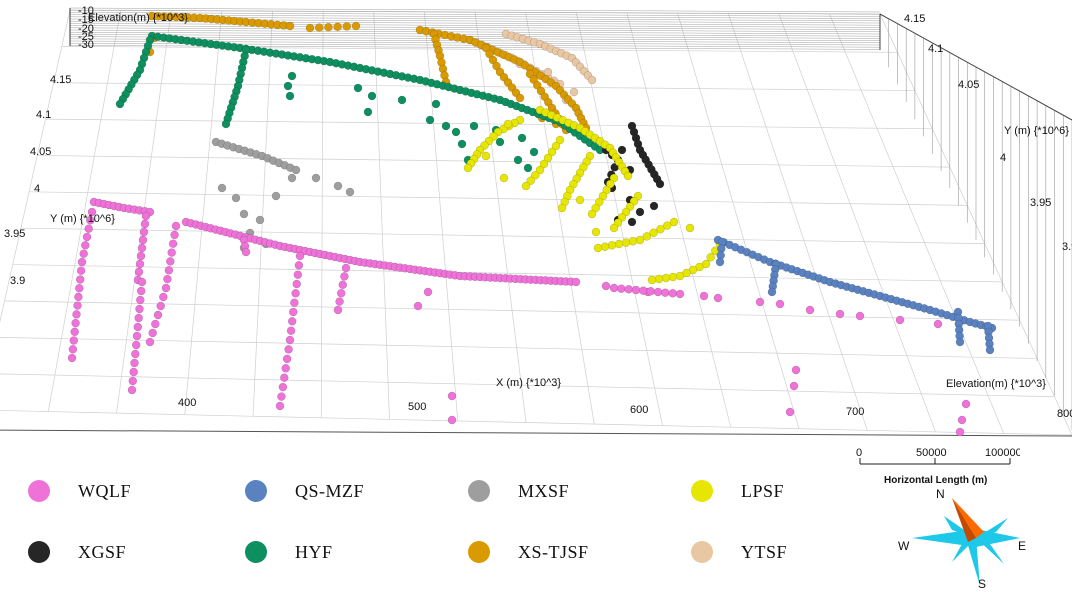 Image resolution: width=1072 pixels, height=592 pixels. Describe the element at coordinates (739, 552) in the screenshot. I see `legend-item-ytsf: YTSF` at that location.